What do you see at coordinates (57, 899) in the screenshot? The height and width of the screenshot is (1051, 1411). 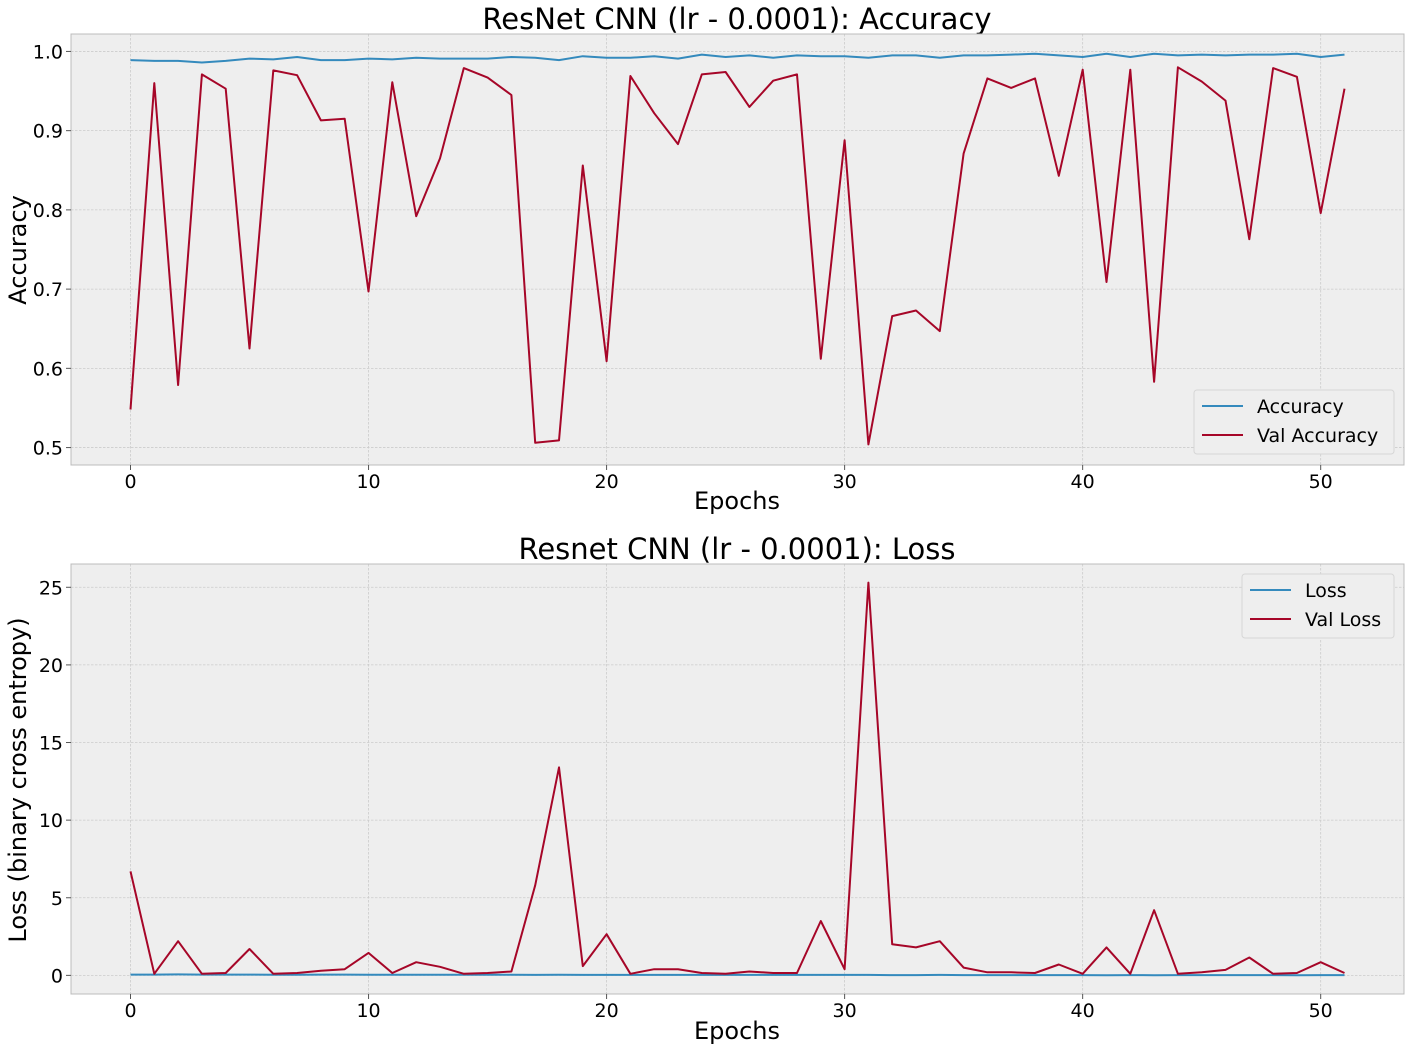 I see `loss-y-tick-label: 5` at bounding box center [57, 899].